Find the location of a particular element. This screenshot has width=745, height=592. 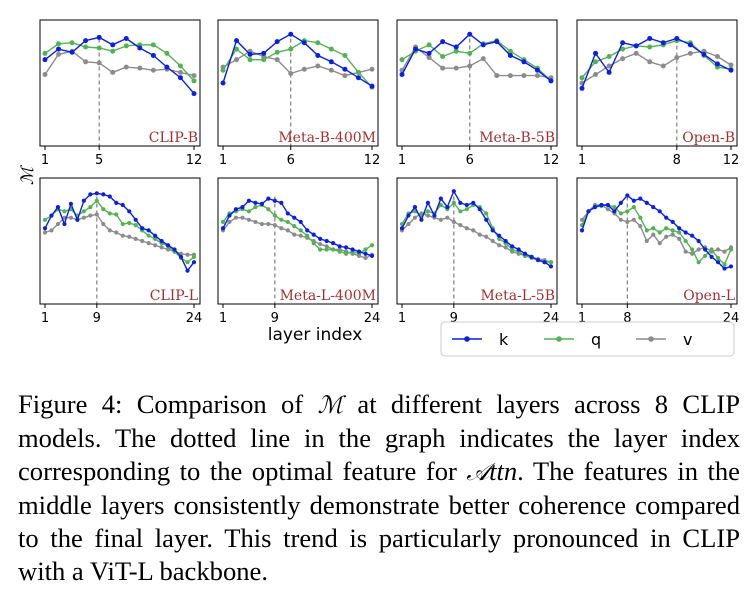

series-line-q is located at coordinates (656, 59).